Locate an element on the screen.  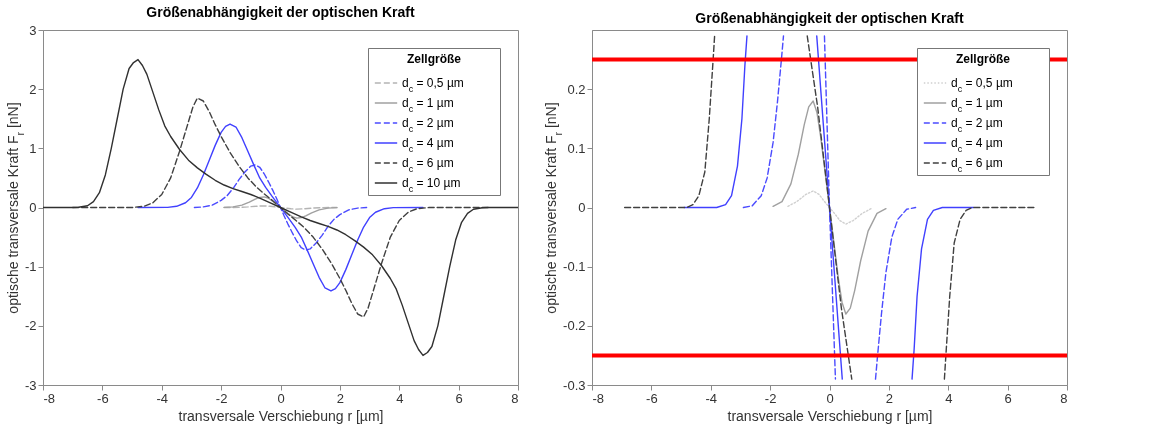
y-tick-label: -2 is located at coordinates (30, 326).